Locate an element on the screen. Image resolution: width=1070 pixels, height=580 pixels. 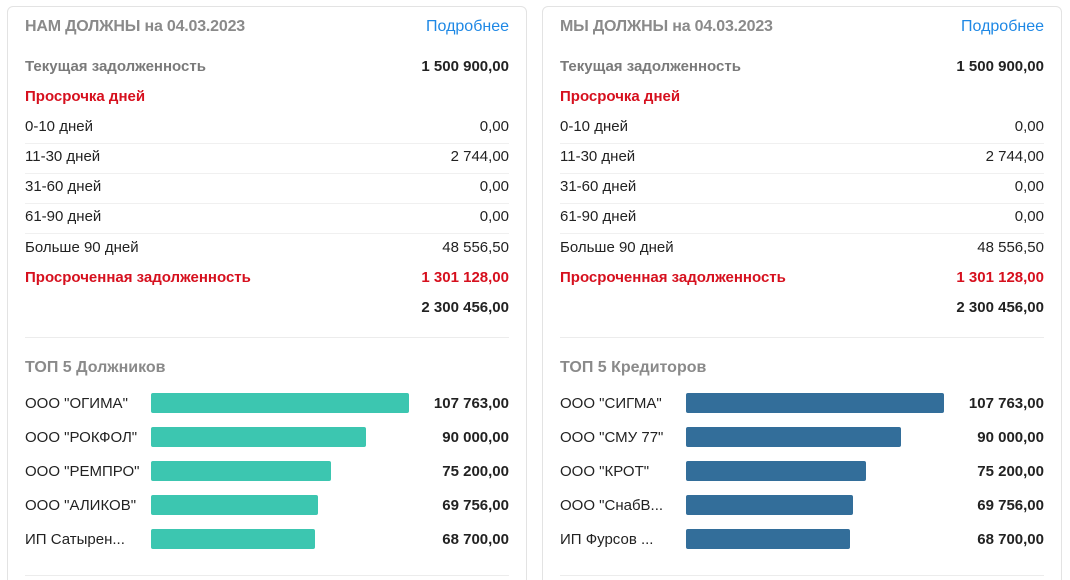
bucket-label: 31-60 дней is located at coordinates (598, 186).